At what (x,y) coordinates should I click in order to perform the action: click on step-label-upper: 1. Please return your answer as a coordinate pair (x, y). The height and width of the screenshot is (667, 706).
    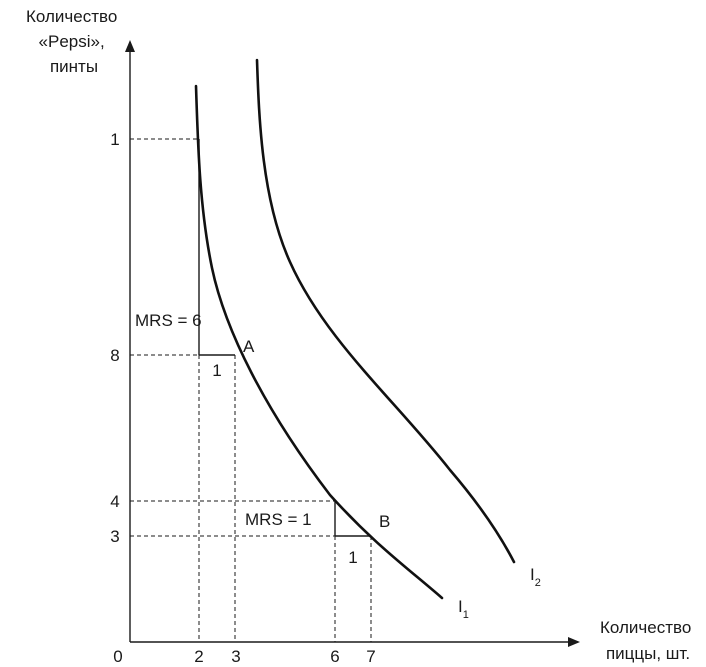
    Looking at the image, I should click on (216, 370).